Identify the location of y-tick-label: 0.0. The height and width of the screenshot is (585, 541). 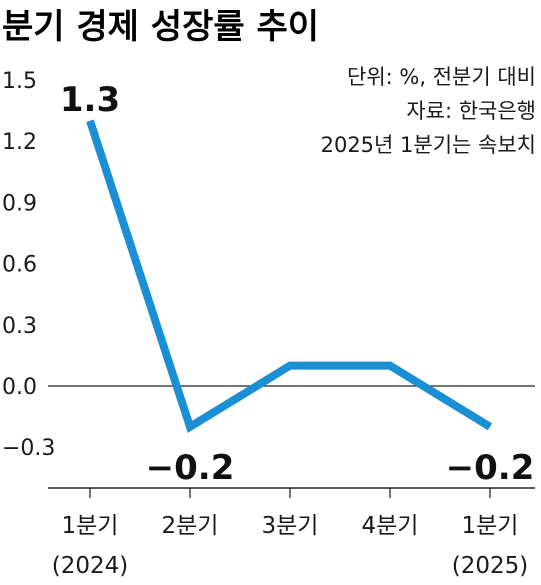
(19, 387).